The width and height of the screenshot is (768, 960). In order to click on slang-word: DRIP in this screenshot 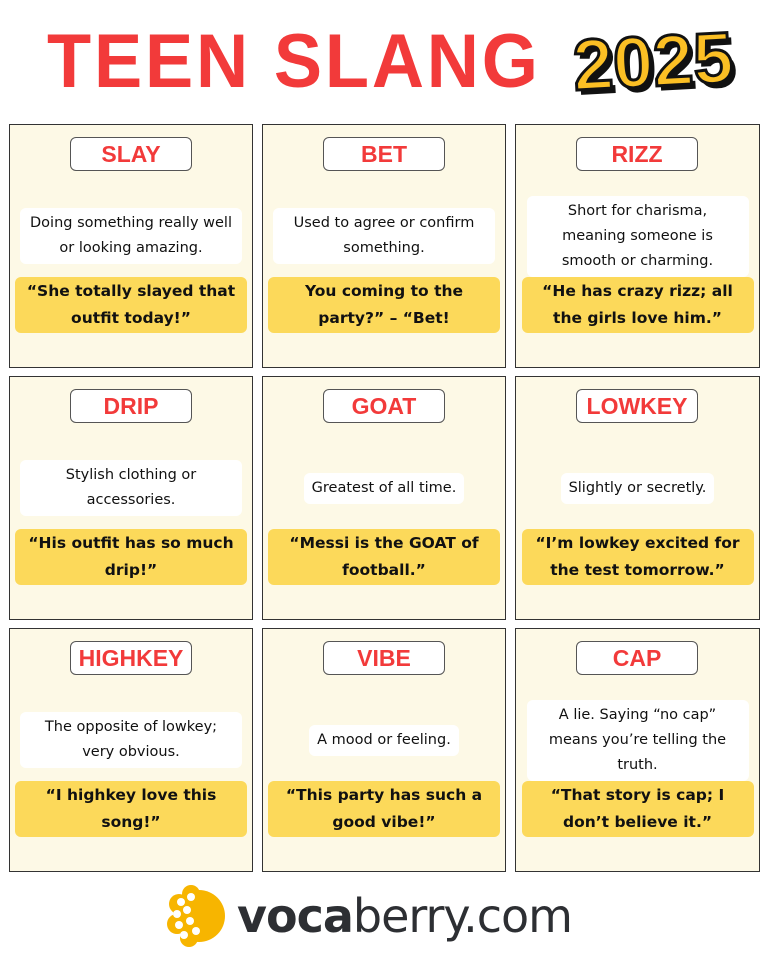, I will do `click(131, 406)`.